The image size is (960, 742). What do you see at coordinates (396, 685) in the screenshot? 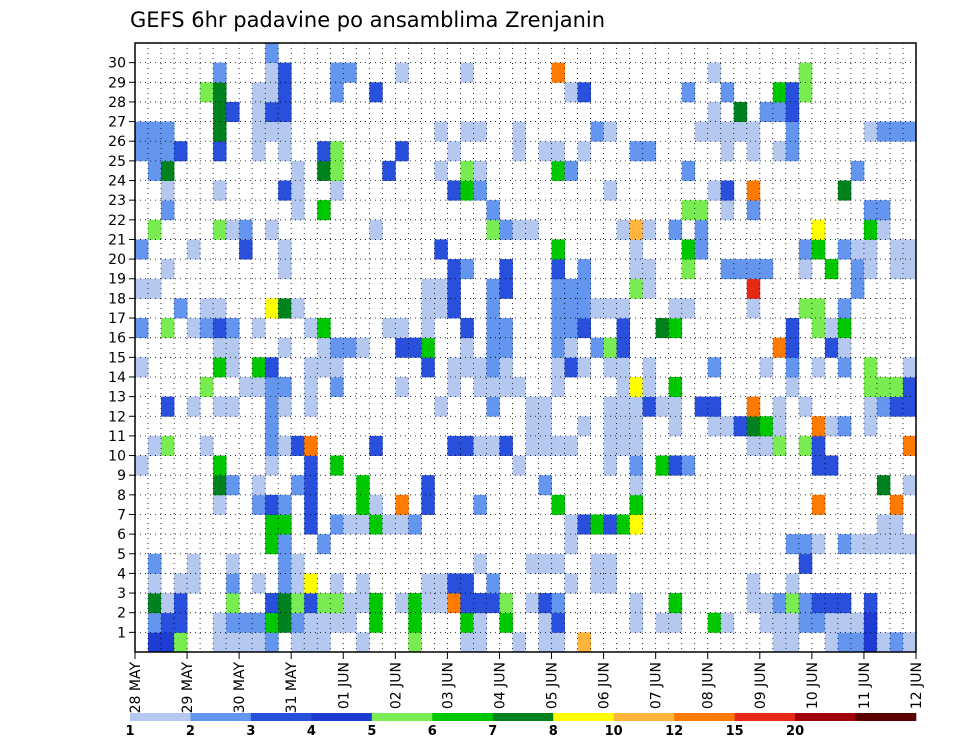
I see `x-tick-label: 02 JUN` at bounding box center [396, 685].